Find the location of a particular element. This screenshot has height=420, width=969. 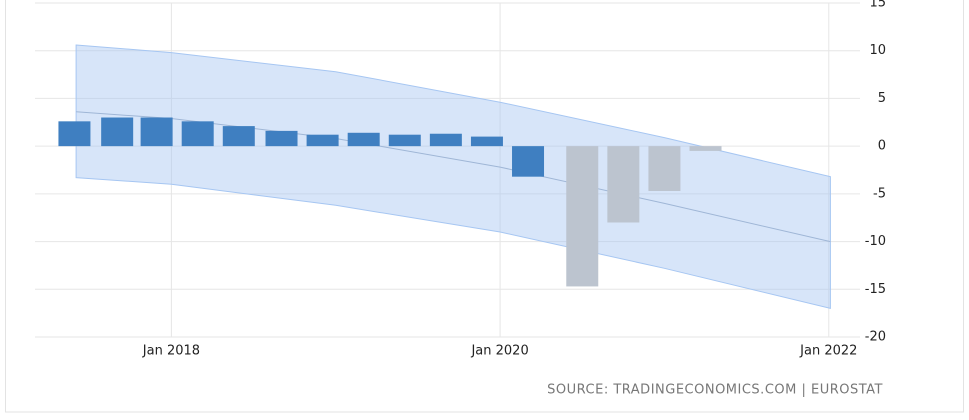

x-tick-label: Jan 2022 is located at coordinates (828, 351).